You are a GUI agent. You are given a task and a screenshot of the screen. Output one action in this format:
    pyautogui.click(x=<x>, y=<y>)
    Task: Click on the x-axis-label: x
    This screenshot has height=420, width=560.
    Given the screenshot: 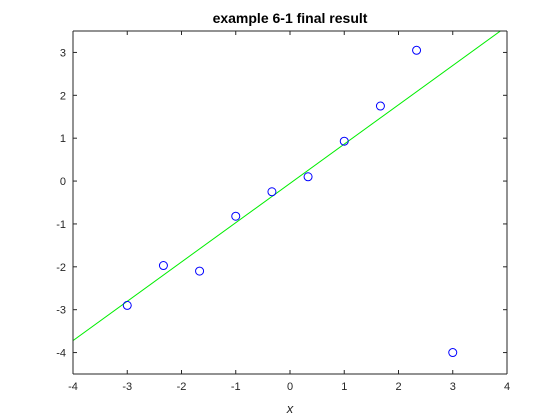 What is the action you would take?
    pyautogui.click(x=290, y=408)
    